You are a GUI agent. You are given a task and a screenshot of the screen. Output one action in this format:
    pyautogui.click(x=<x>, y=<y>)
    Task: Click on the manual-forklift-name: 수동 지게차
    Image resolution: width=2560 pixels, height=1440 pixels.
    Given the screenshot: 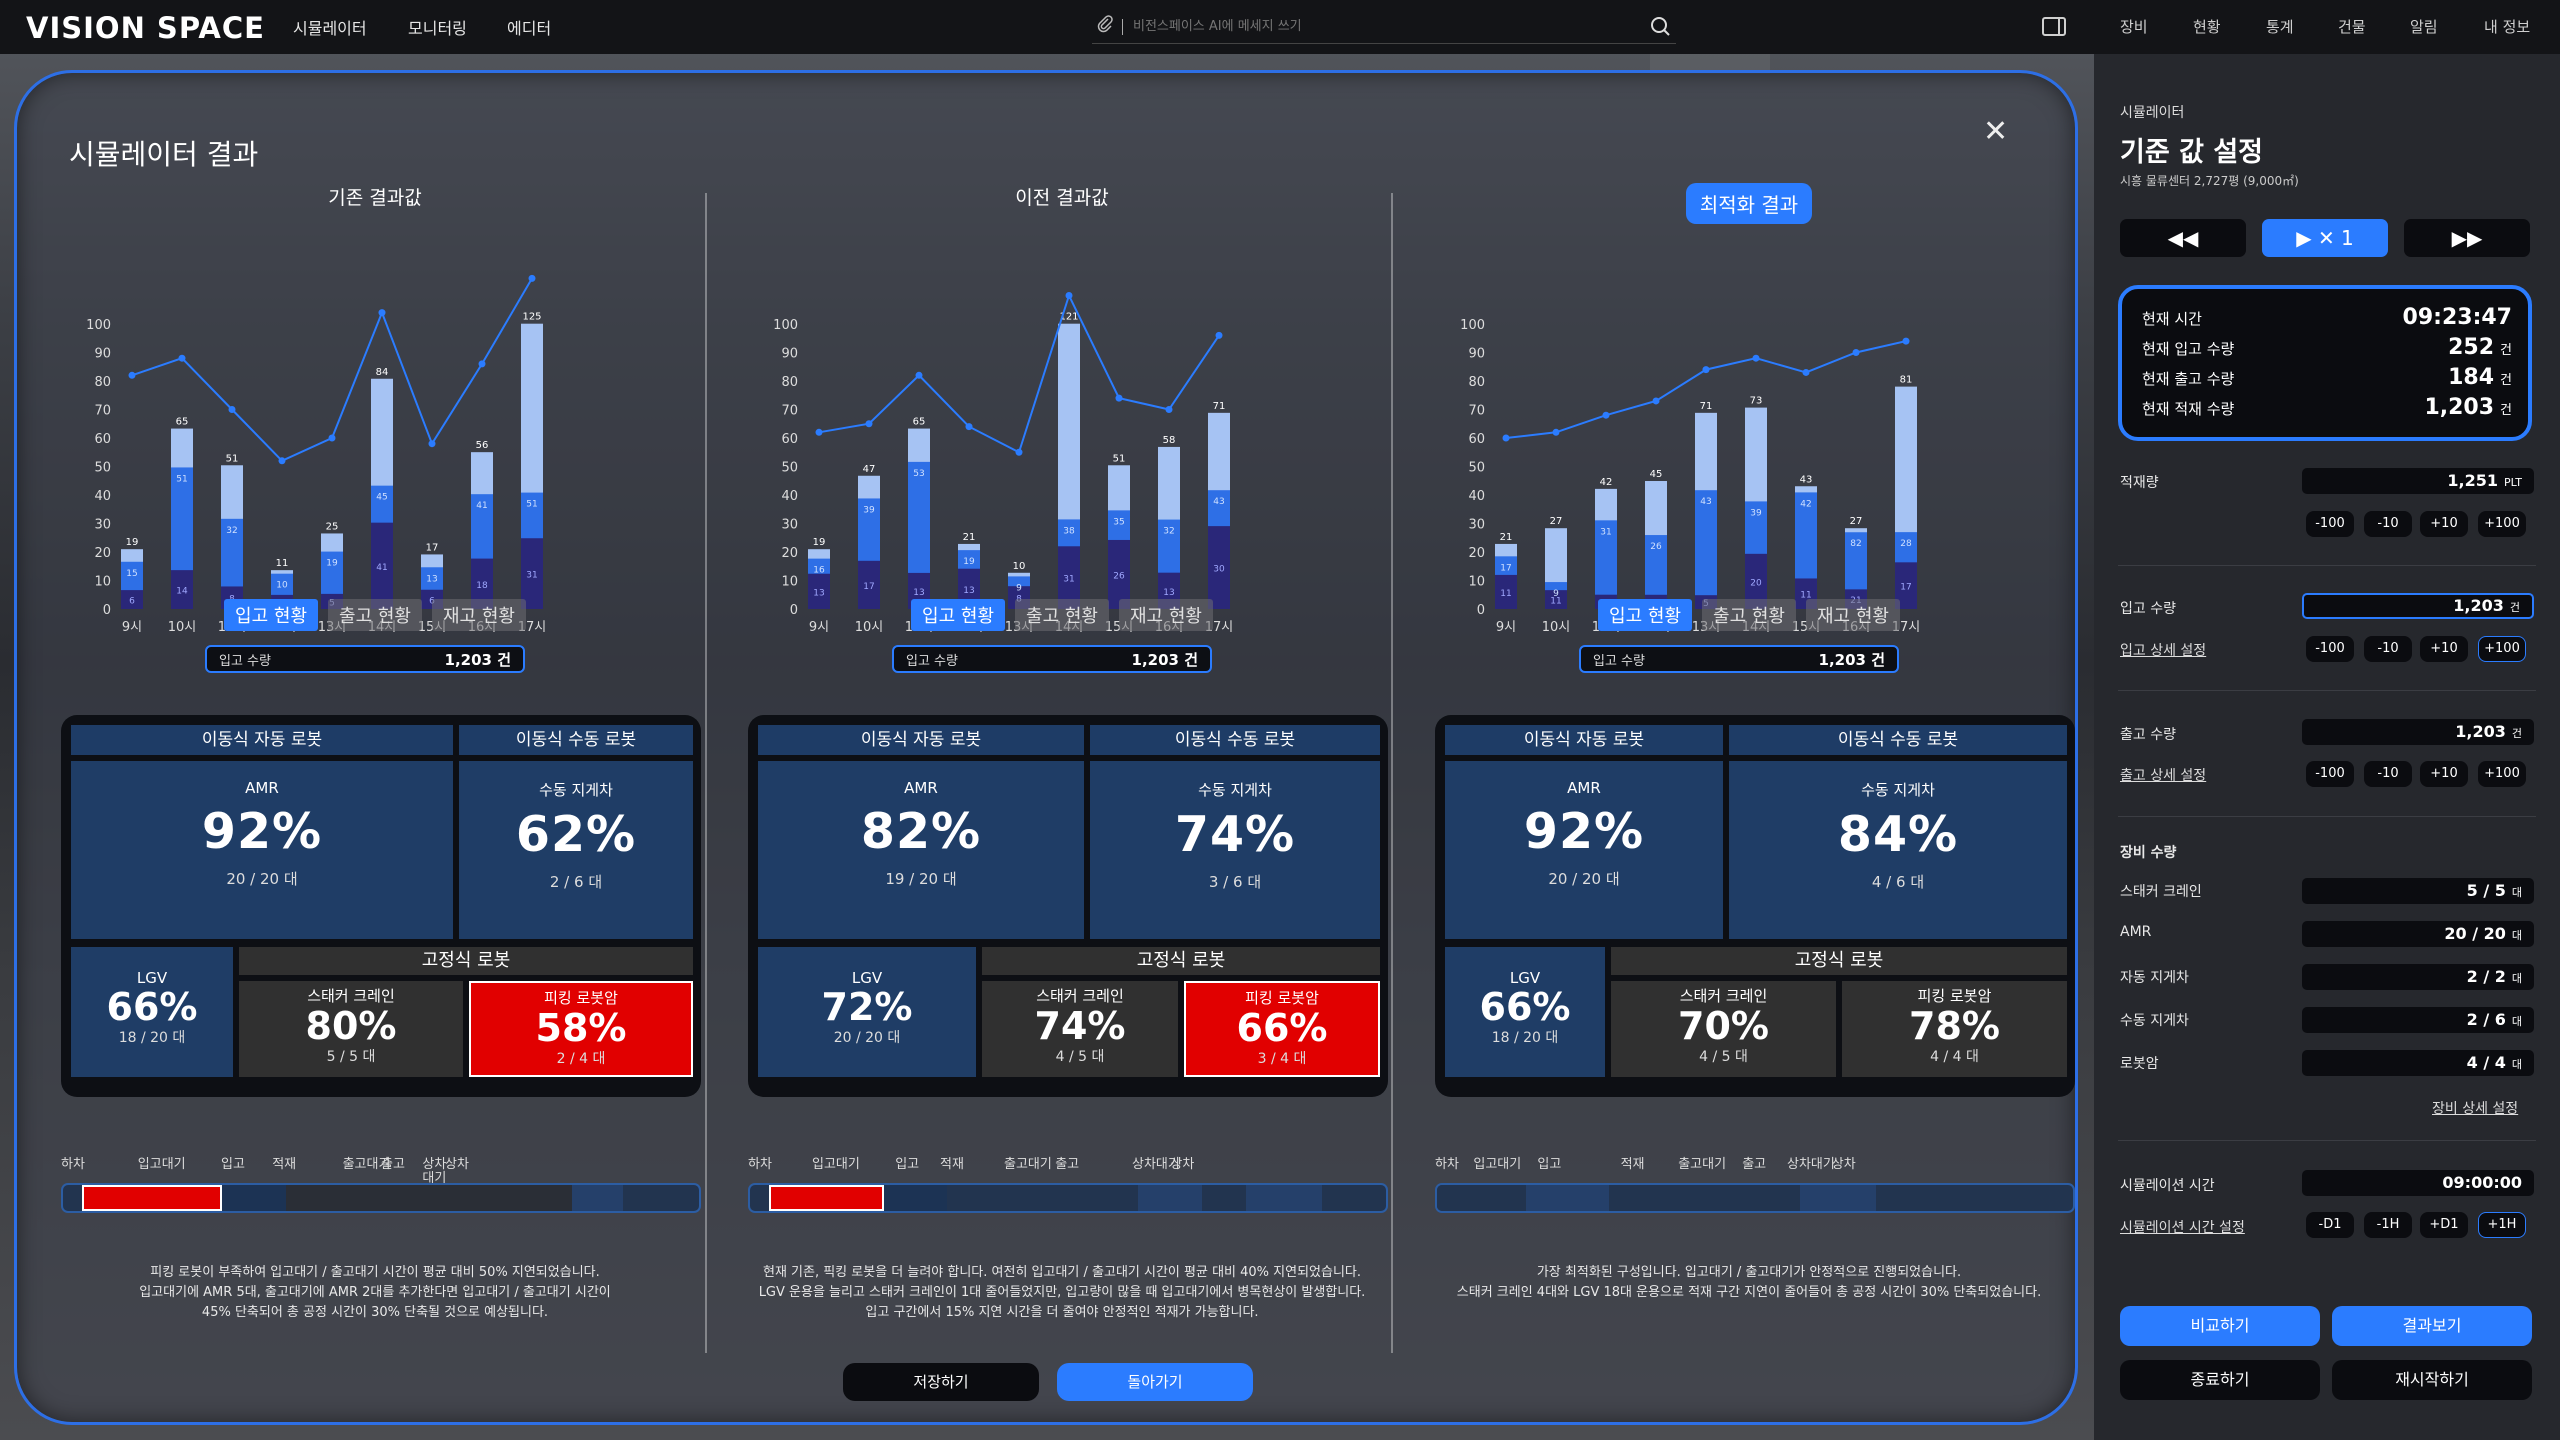 What is the action you would take?
    pyautogui.click(x=1898, y=790)
    